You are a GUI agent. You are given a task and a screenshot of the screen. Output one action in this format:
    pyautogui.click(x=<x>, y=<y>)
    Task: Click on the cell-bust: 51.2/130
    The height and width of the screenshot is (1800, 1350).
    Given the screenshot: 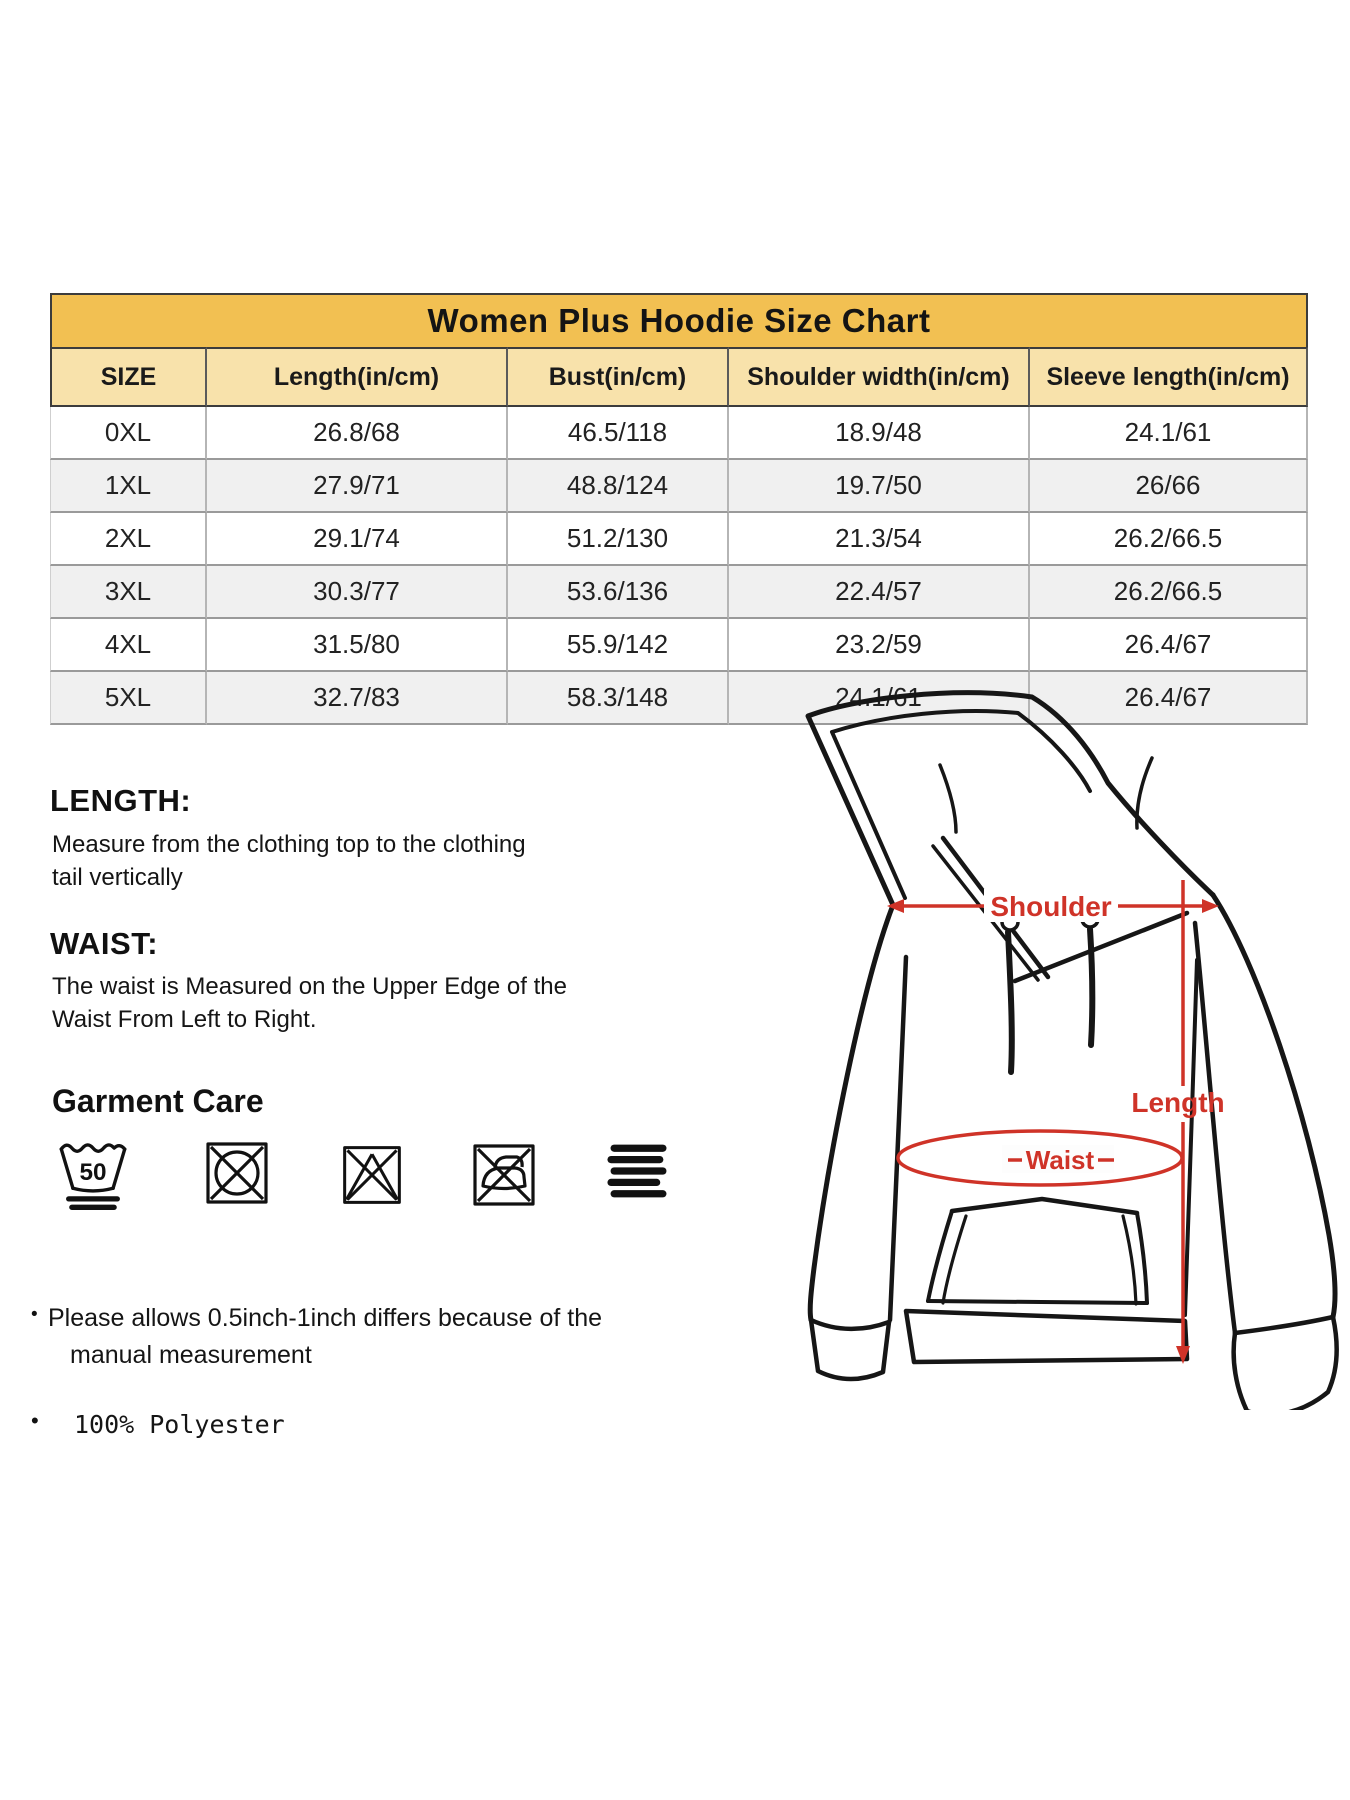 What is the action you would take?
    pyautogui.click(x=618, y=539)
    